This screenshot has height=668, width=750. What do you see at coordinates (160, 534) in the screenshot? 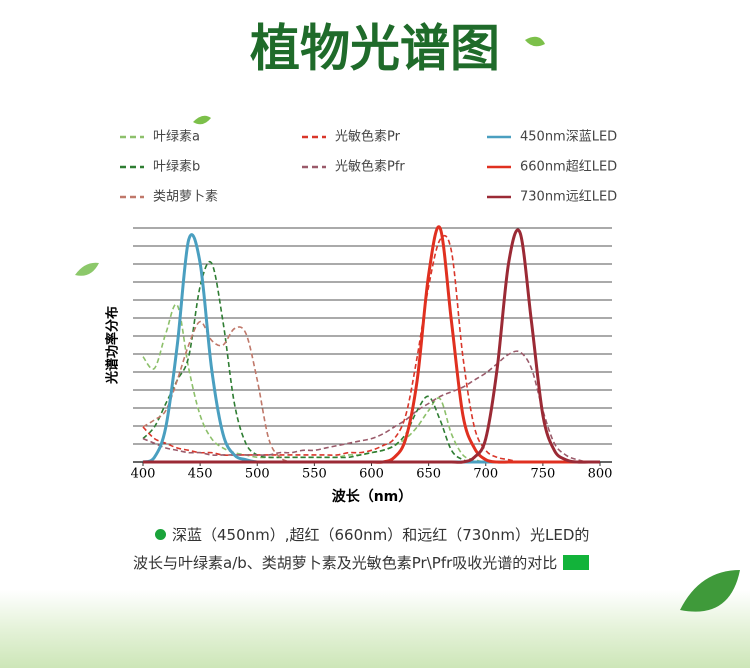
I see `bullet` at bounding box center [160, 534].